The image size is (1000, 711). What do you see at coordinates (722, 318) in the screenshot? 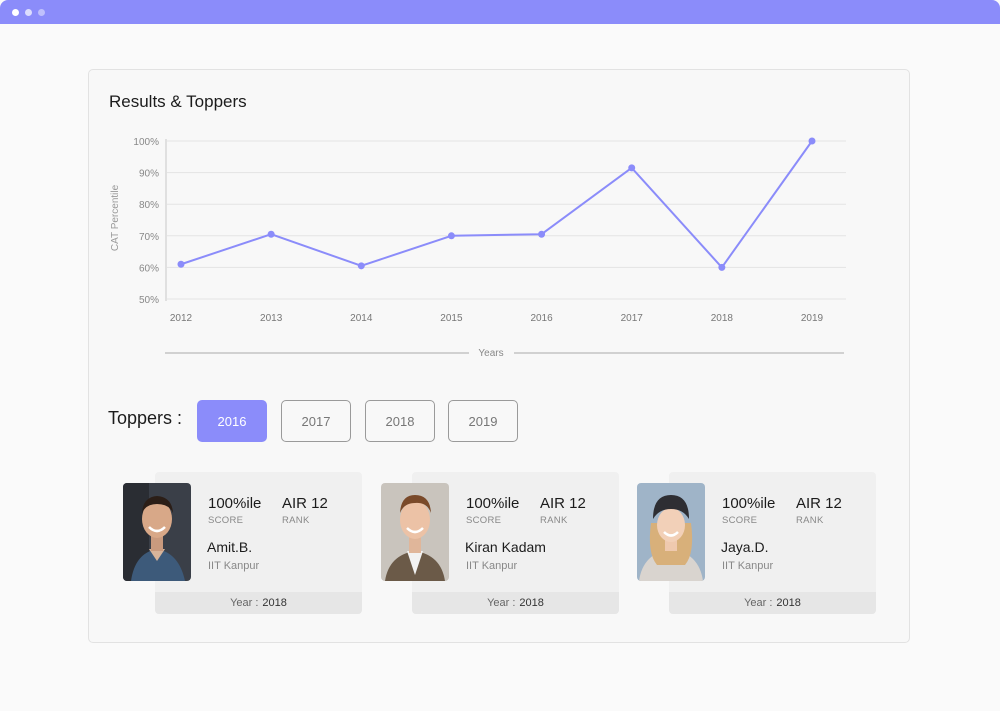
I see `x-tick-label: 2018` at bounding box center [722, 318].